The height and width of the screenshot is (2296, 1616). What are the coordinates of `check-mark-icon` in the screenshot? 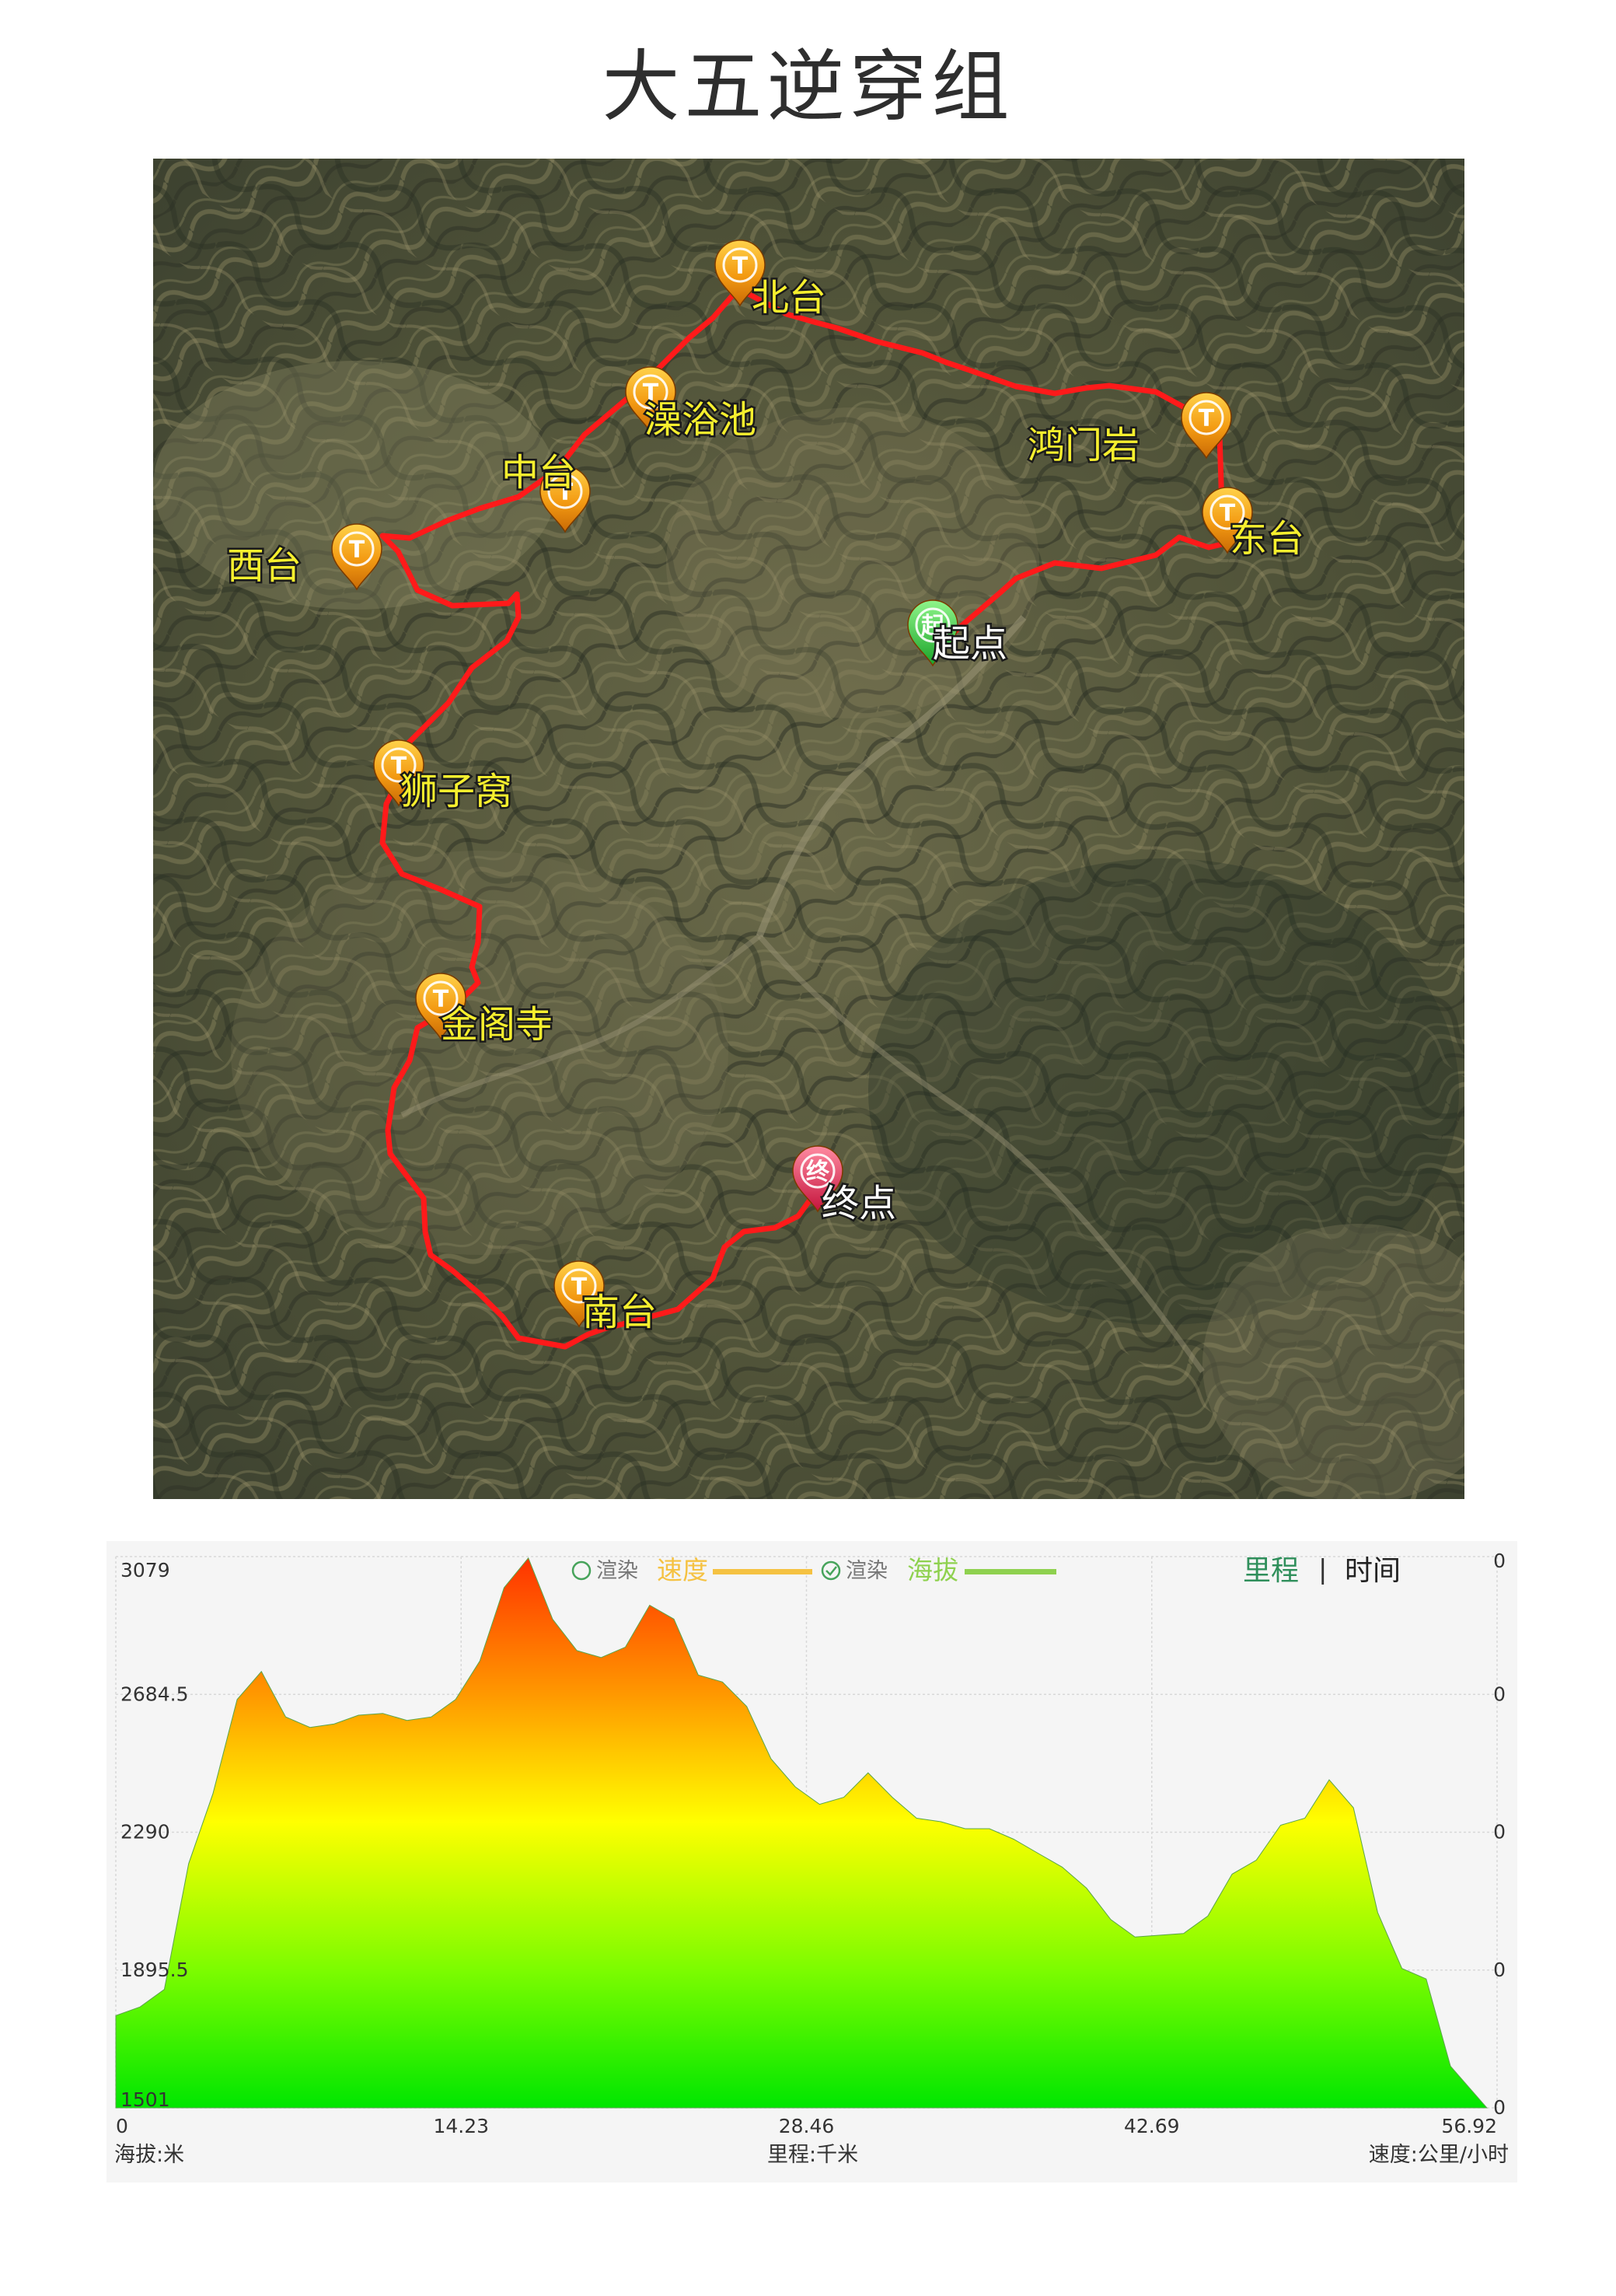 It's located at (831, 1571).